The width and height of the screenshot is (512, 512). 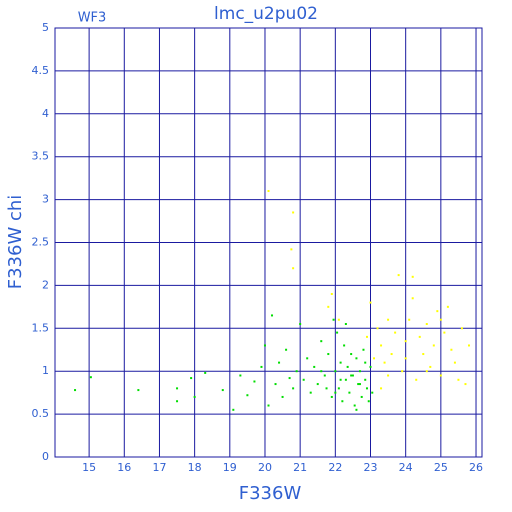 What do you see at coordinates (89, 467) in the screenshot?
I see `x-tick-label: 15` at bounding box center [89, 467].